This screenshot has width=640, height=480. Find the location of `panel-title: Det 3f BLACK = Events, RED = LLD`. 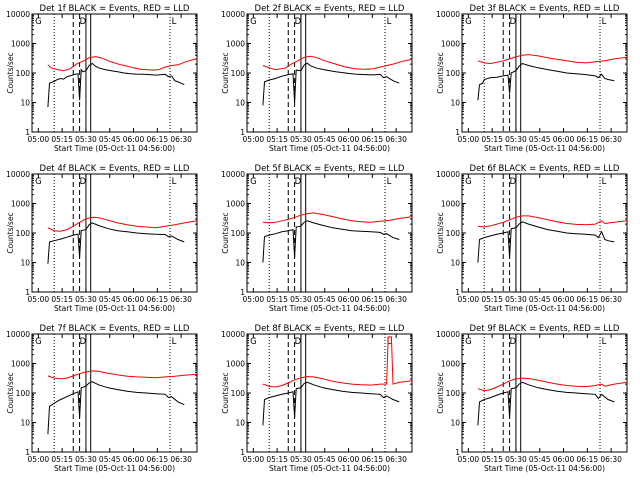

panel-title: Det 3f BLACK = Events, RED = LLD is located at coordinates (545, 9).